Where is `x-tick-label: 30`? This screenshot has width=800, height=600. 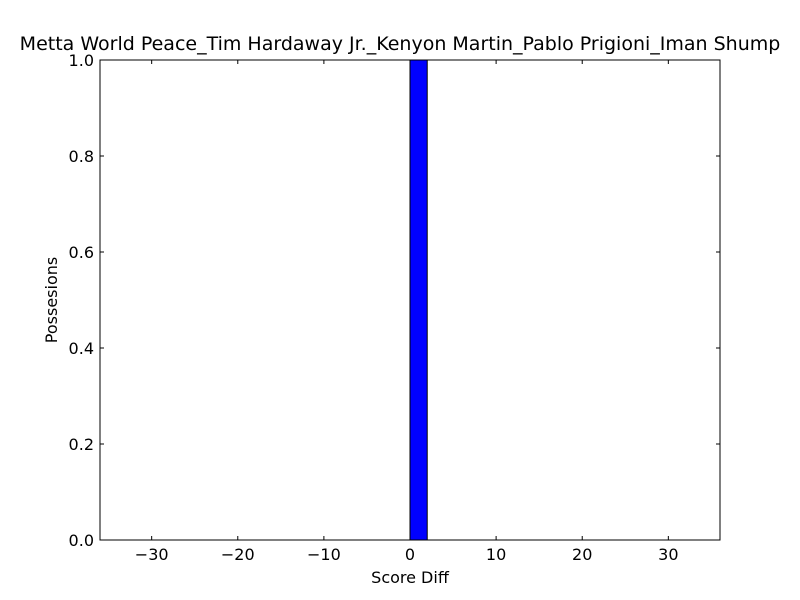 x-tick-label: 30 is located at coordinates (668, 554).